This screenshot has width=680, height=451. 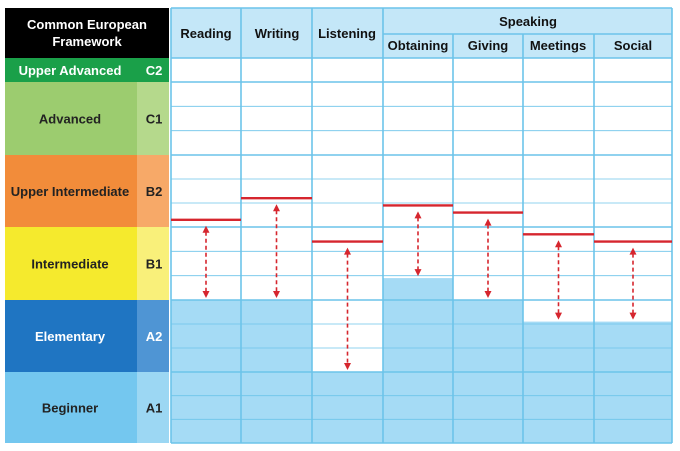 I want to click on level-code: A1, so click(x=154, y=408).